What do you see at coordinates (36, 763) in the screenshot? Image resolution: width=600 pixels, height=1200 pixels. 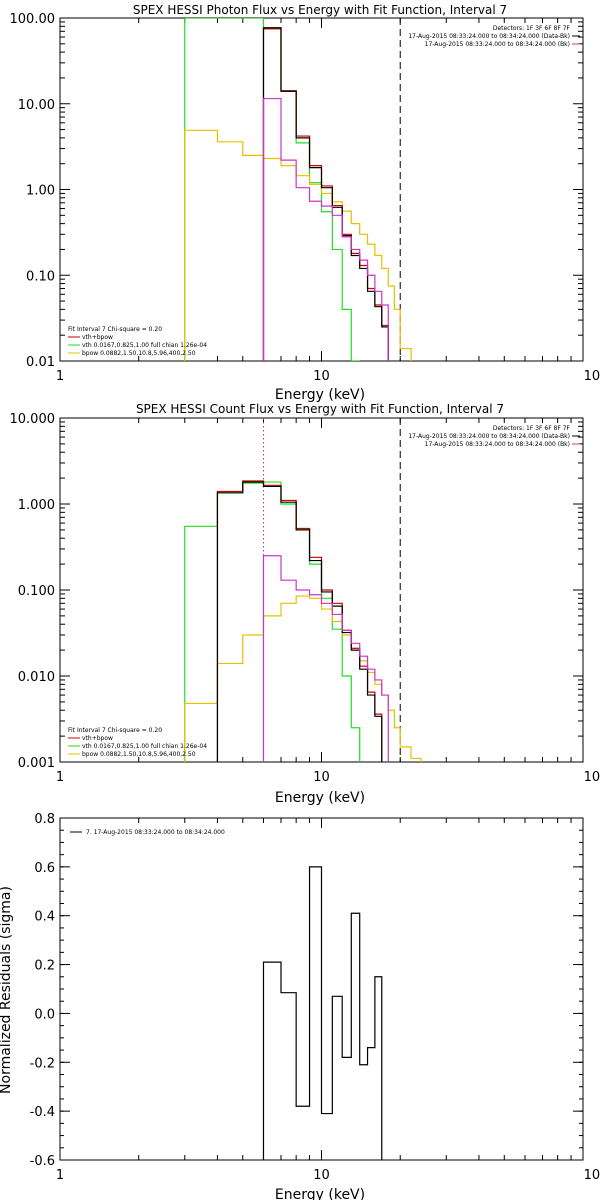 I see `y-tick-label: 0.001` at bounding box center [36, 763].